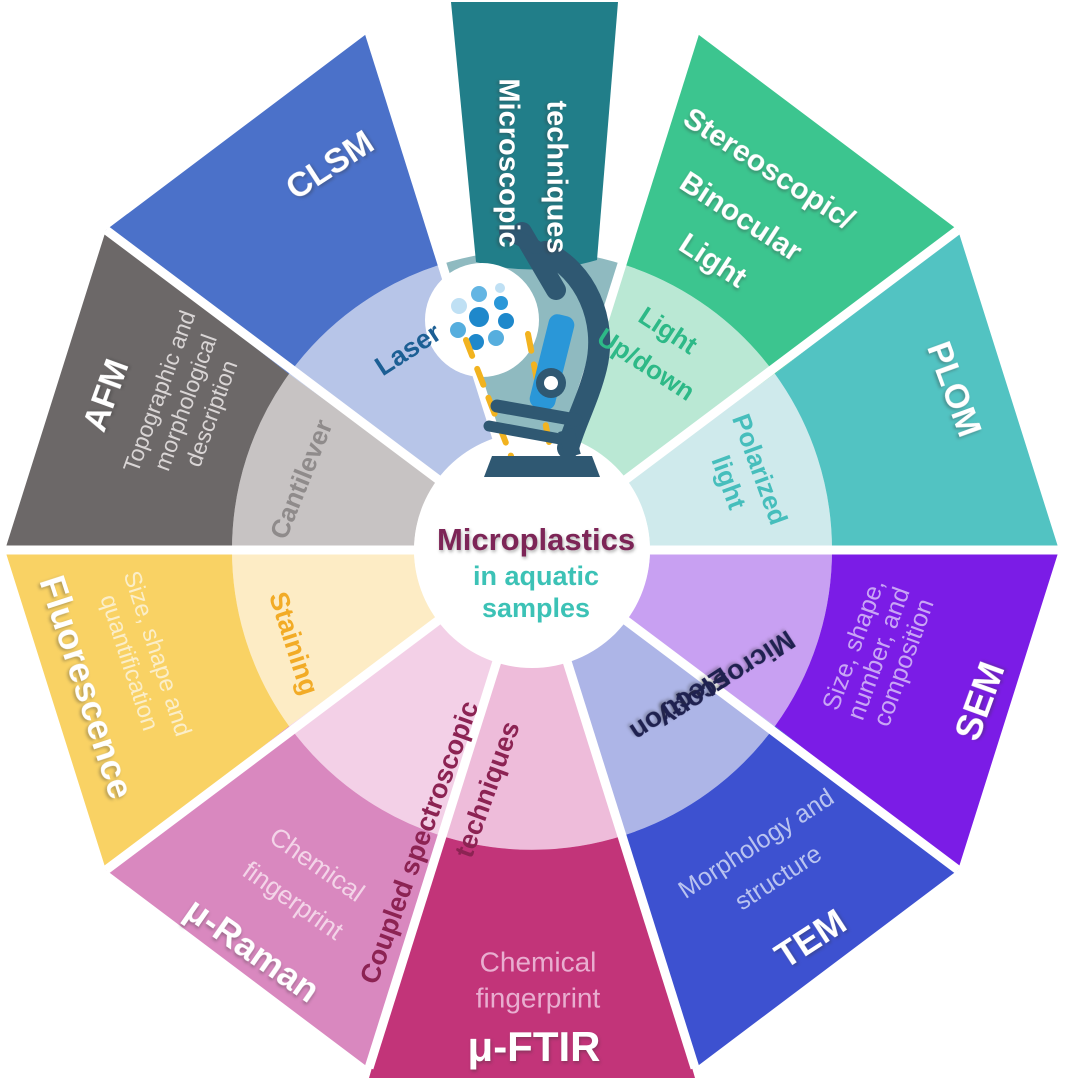  Describe the element at coordinates (147, 390) in the screenshot. I see `sector-afm-wedge` at that location.